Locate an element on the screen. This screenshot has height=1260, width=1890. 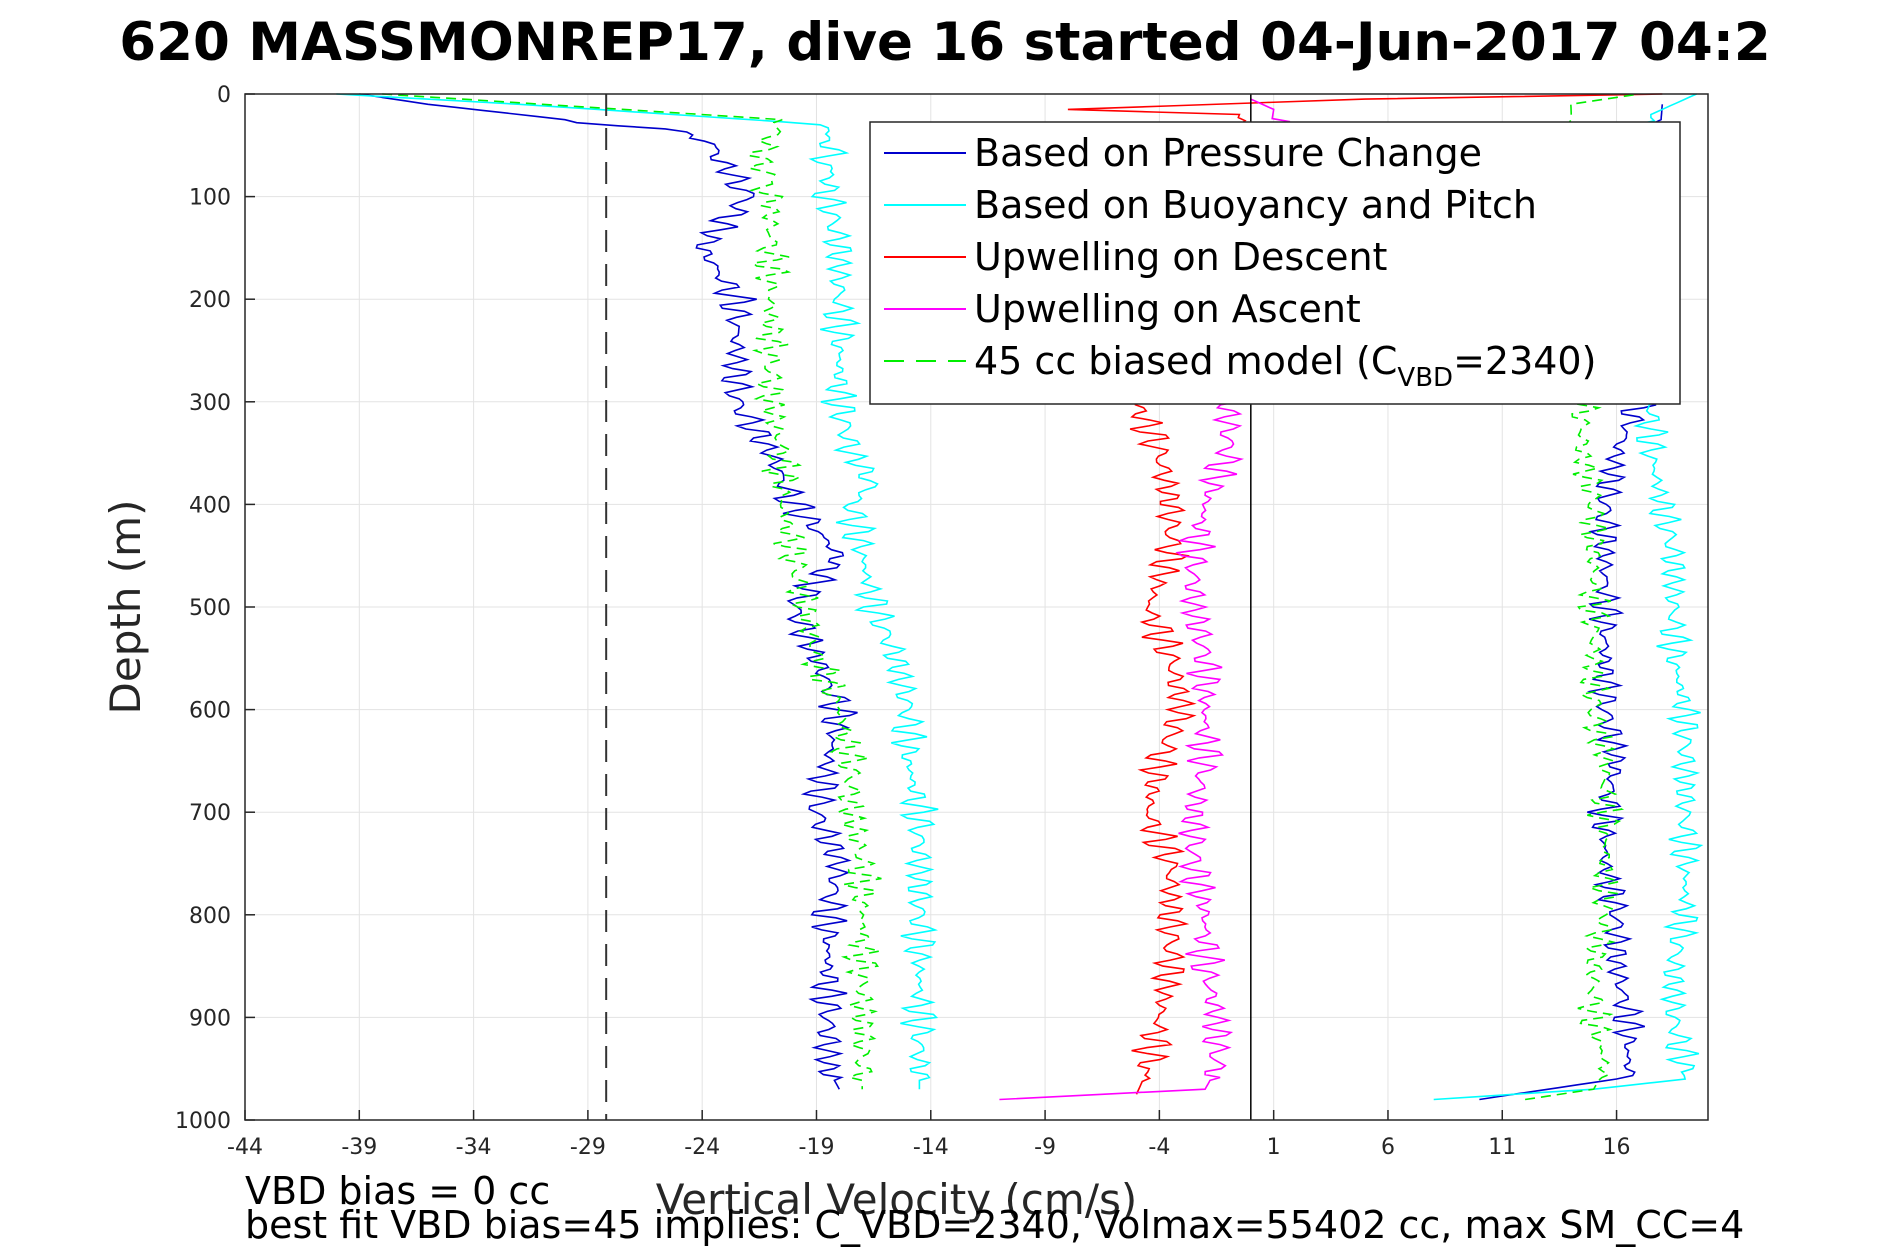
legend-label: Based on Buoyancy and Pitch is located at coordinates (1255, 205).